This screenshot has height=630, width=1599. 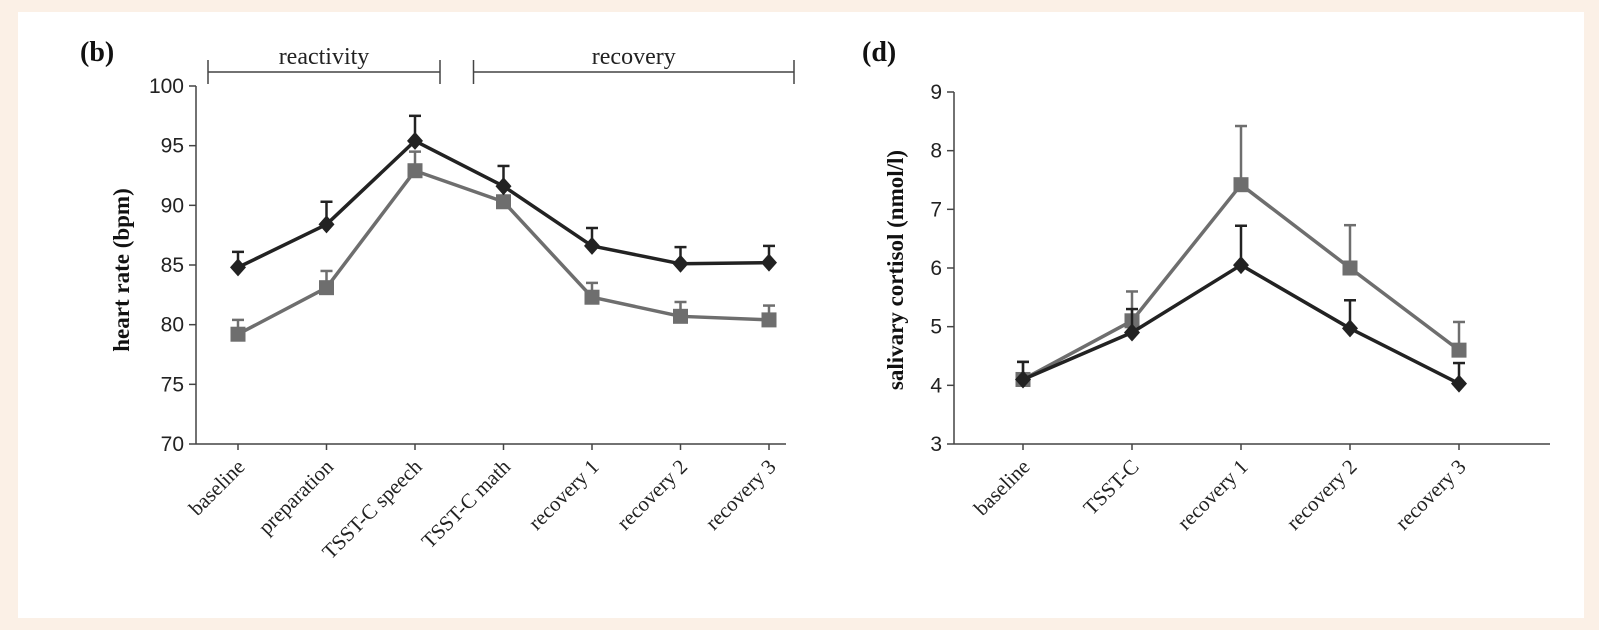 What do you see at coordinates (1110, 487) in the screenshot?
I see `x-tick-label-tsst-c: TSST-C` at bounding box center [1110, 487].